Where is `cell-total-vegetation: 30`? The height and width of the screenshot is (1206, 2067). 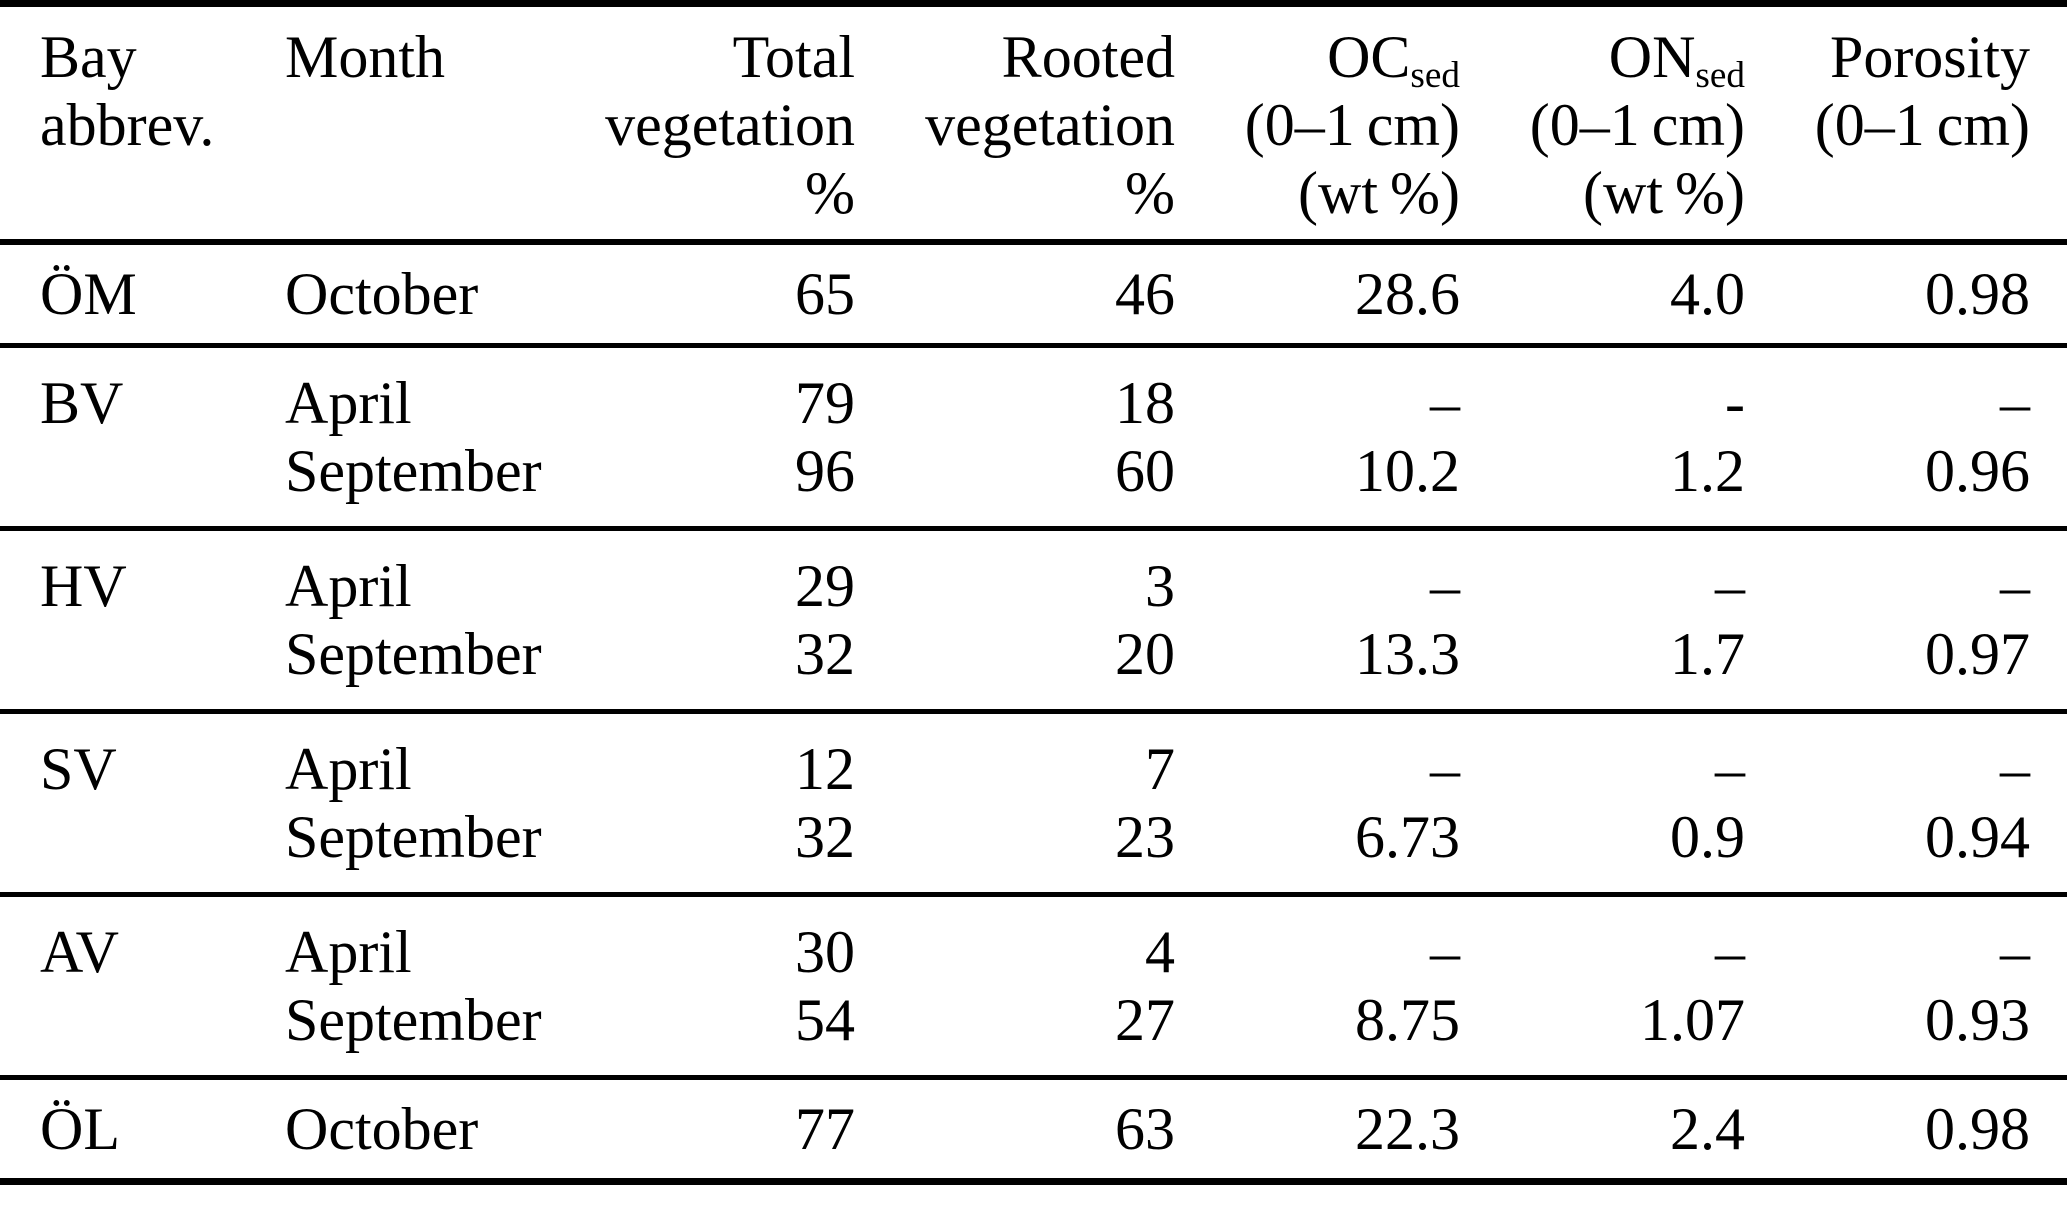
cell-total-vegetation: 30 is located at coordinates (825, 952).